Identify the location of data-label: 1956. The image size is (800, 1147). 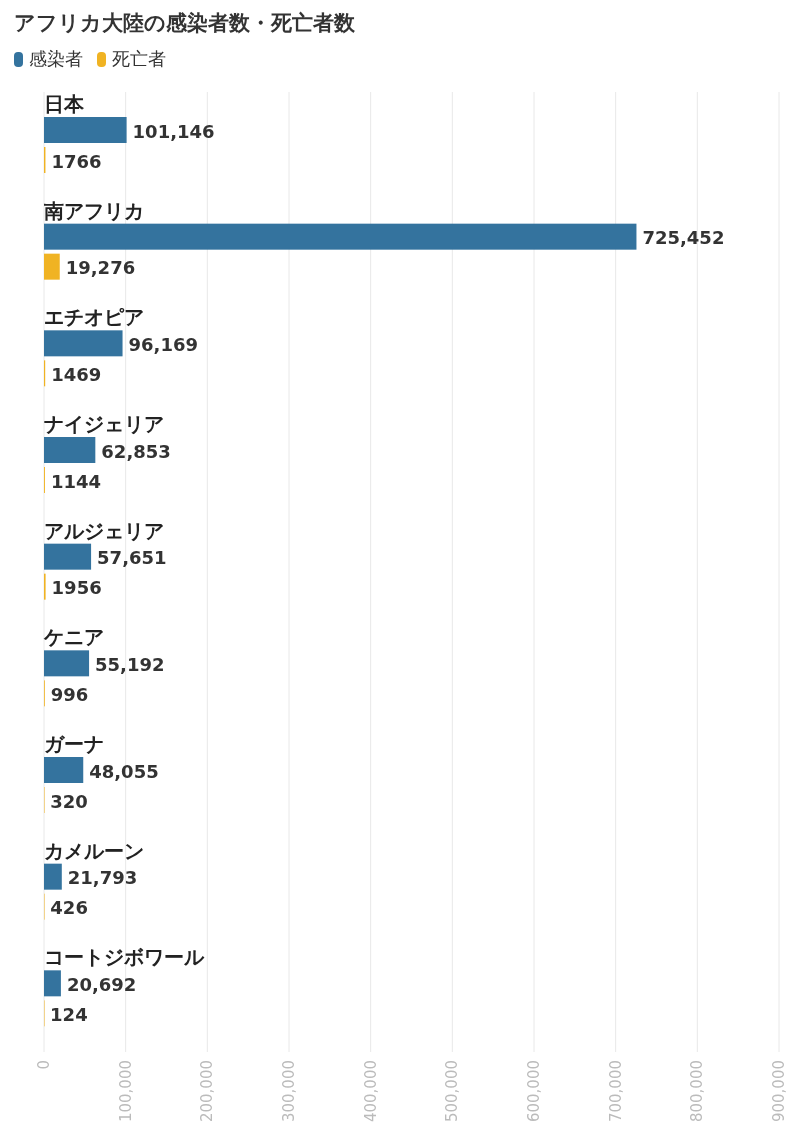
(76, 588).